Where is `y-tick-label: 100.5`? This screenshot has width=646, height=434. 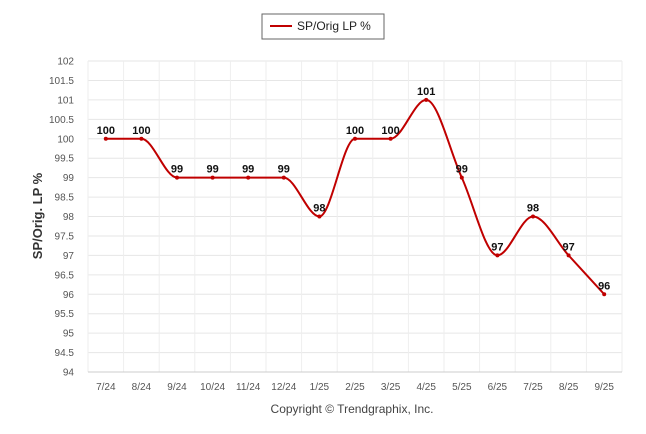
y-tick-label: 100.5 is located at coordinates (61, 120).